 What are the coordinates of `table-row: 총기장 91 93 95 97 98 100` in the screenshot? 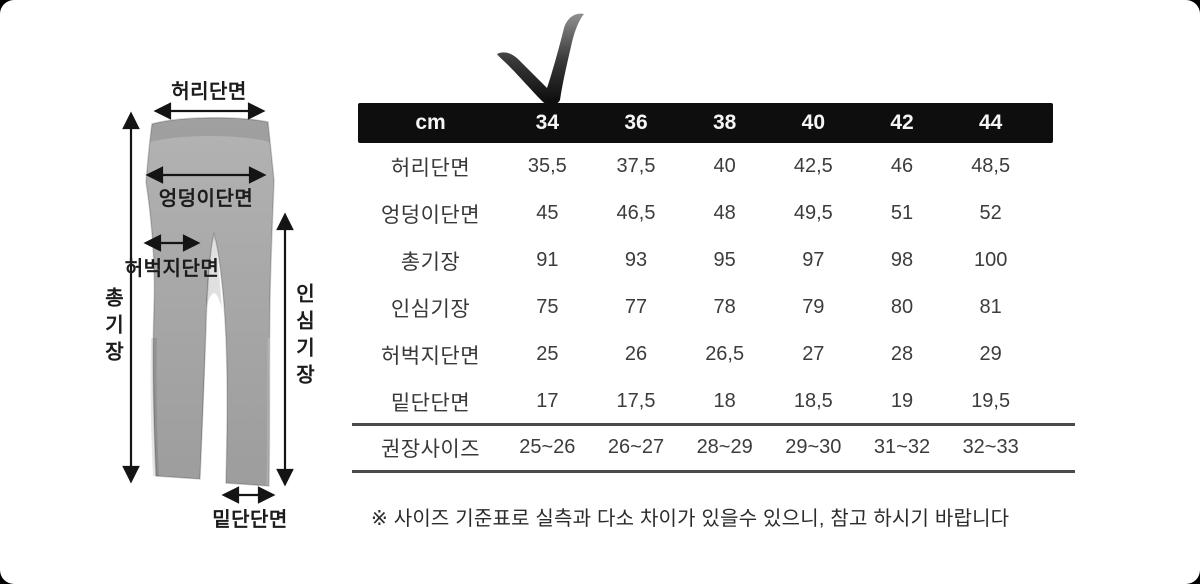 It's located at (696, 260).